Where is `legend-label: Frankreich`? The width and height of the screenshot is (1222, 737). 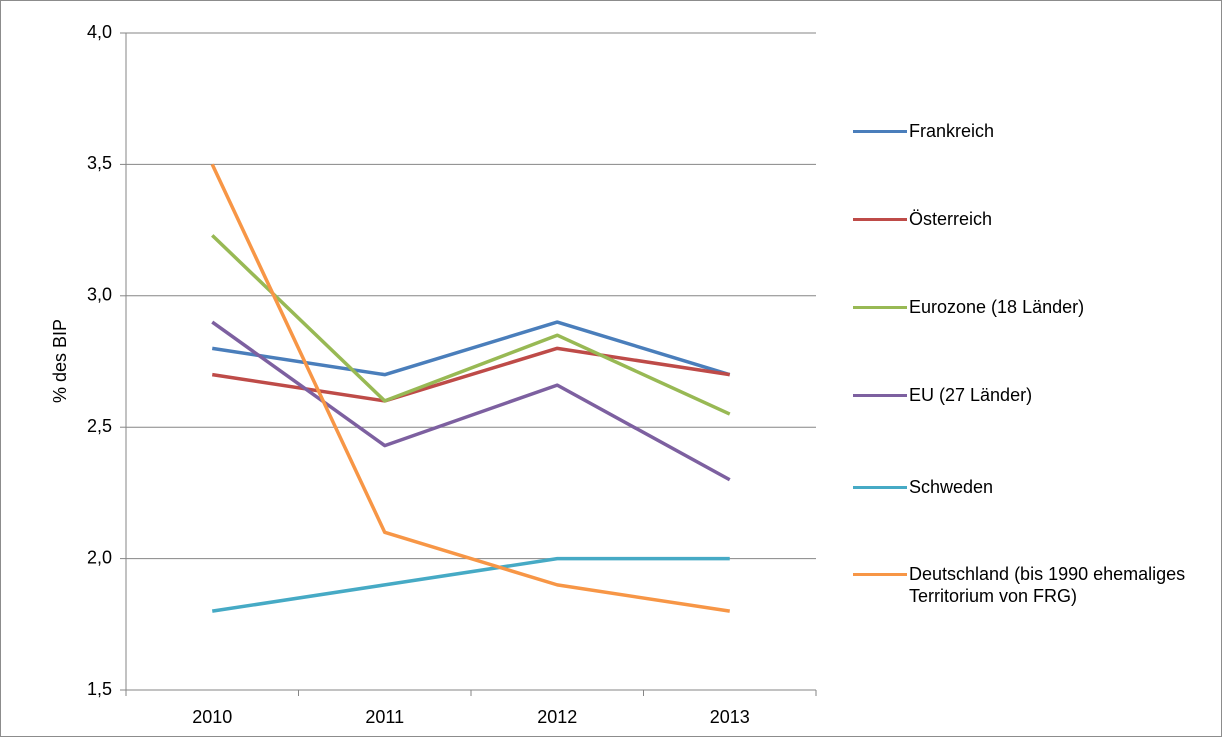
legend-label: Frankreich is located at coordinates (952, 131).